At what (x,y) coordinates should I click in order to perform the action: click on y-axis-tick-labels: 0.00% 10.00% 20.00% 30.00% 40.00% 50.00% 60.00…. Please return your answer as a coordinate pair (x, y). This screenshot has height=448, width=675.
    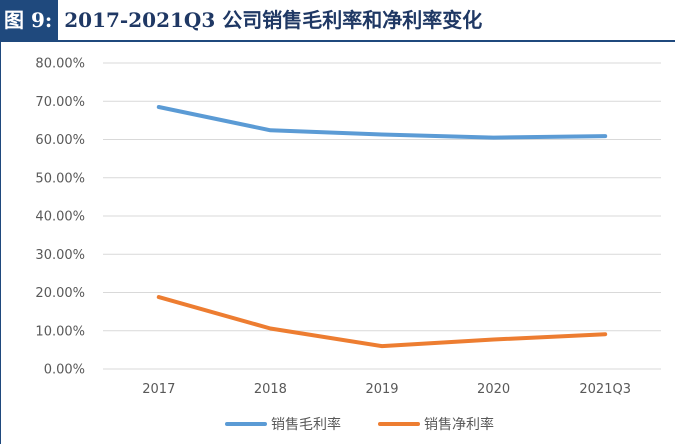
    Looking at the image, I should click on (60, 217).